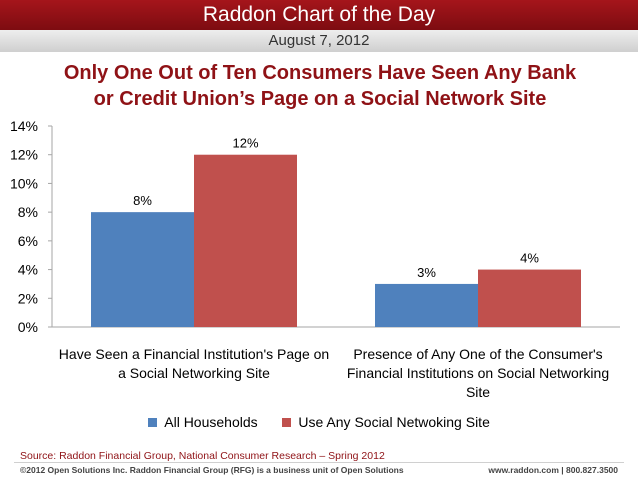 The width and height of the screenshot is (638, 478). What do you see at coordinates (28, 270) in the screenshot?
I see `y-tick-label: 4%` at bounding box center [28, 270].